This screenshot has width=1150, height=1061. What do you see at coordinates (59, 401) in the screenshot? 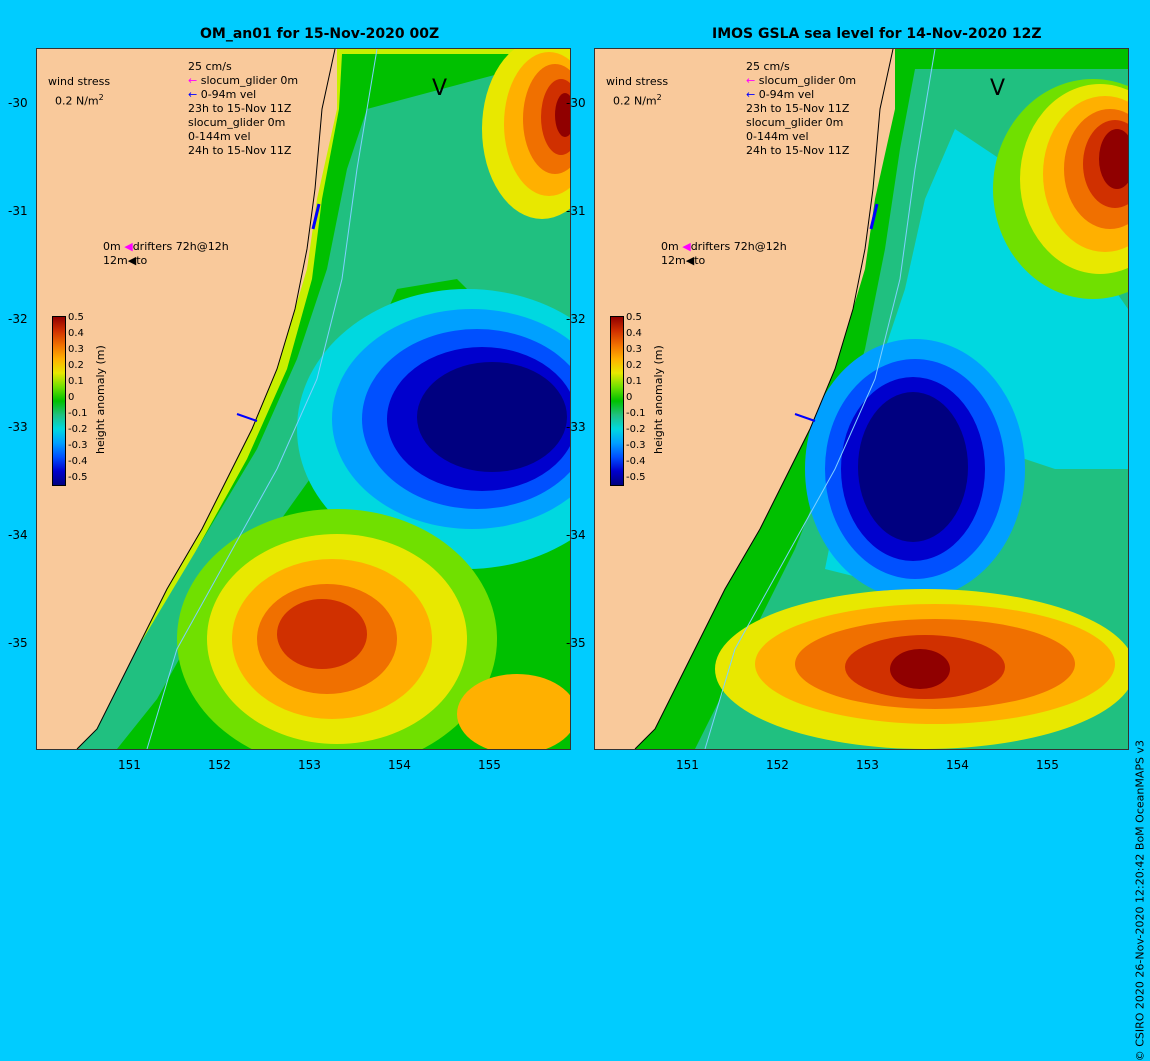
I see `left-colorbar` at bounding box center [59, 401].